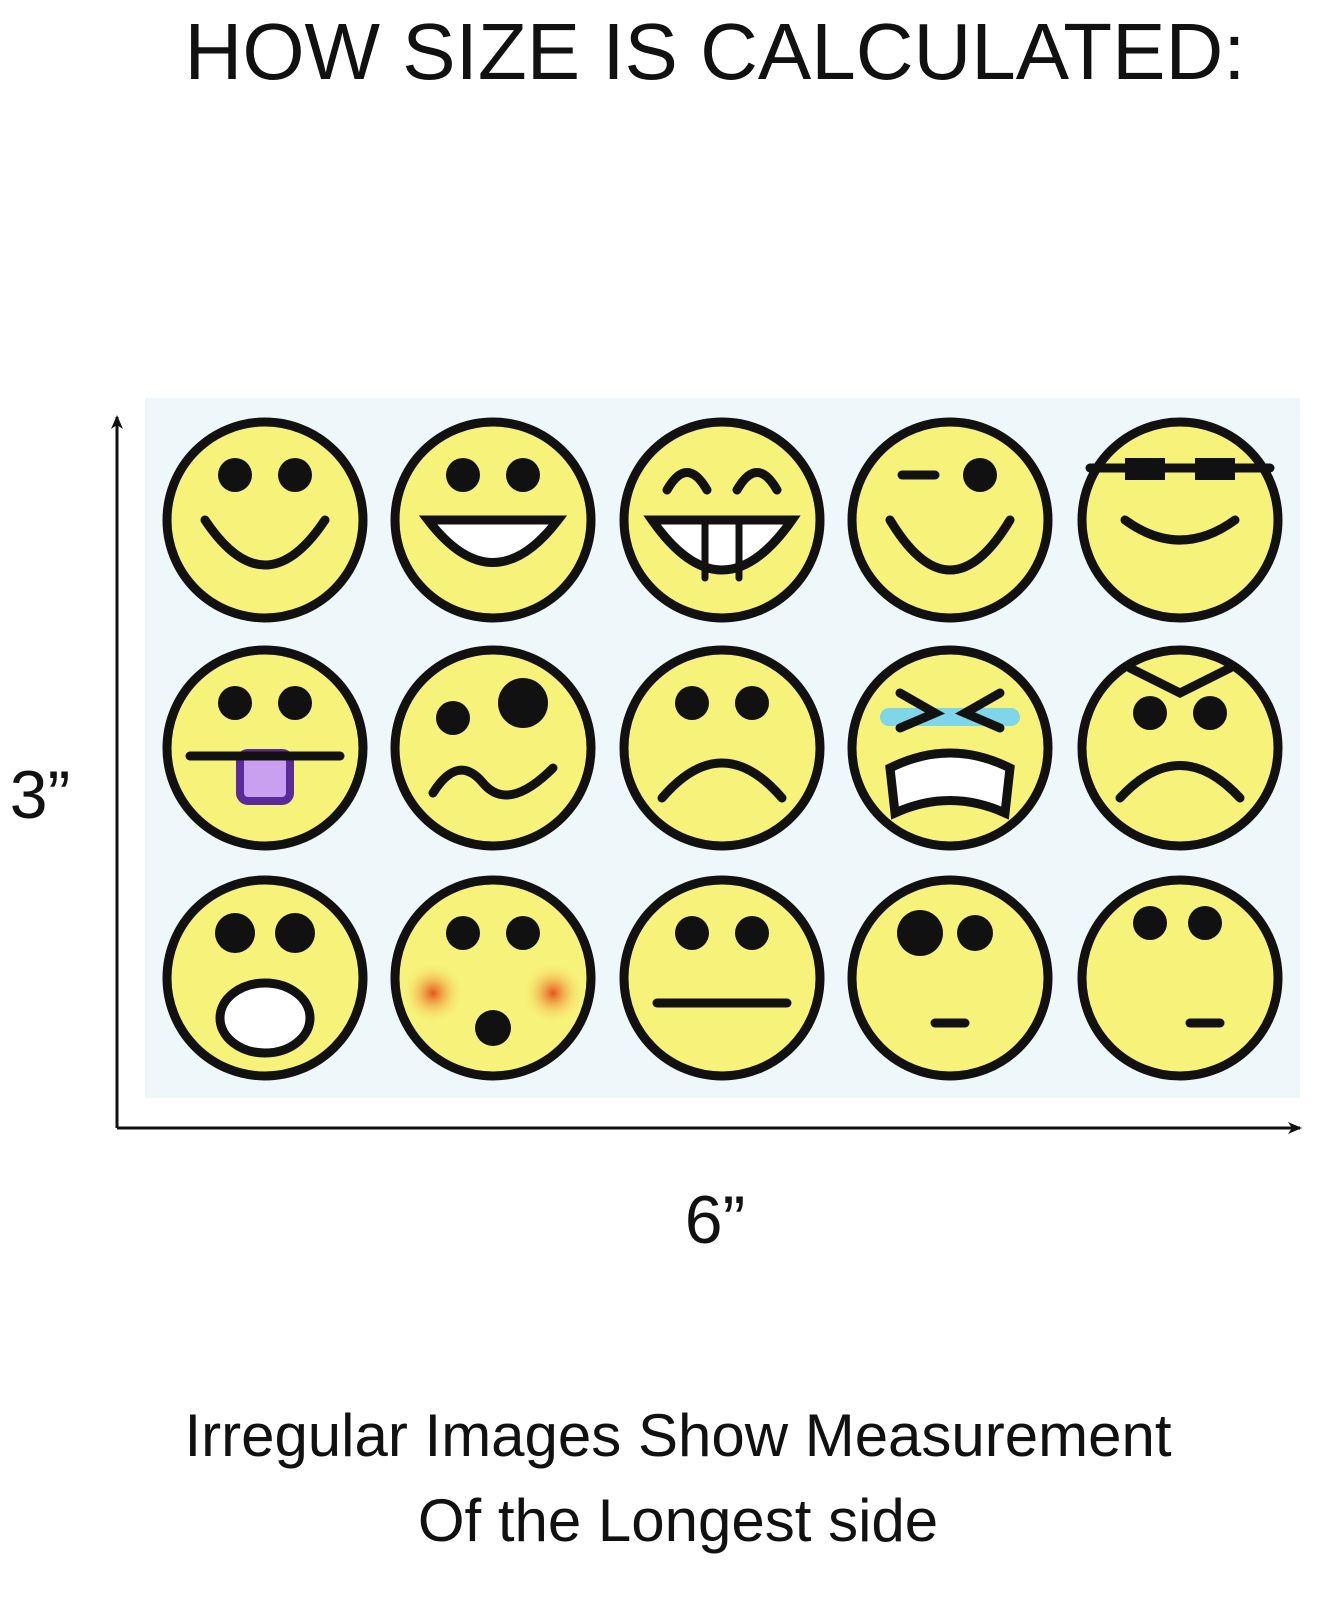 This screenshot has height=1600, width=1329. I want to click on title: HOW SIZE IS CALCULATED:, so click(715, 51).